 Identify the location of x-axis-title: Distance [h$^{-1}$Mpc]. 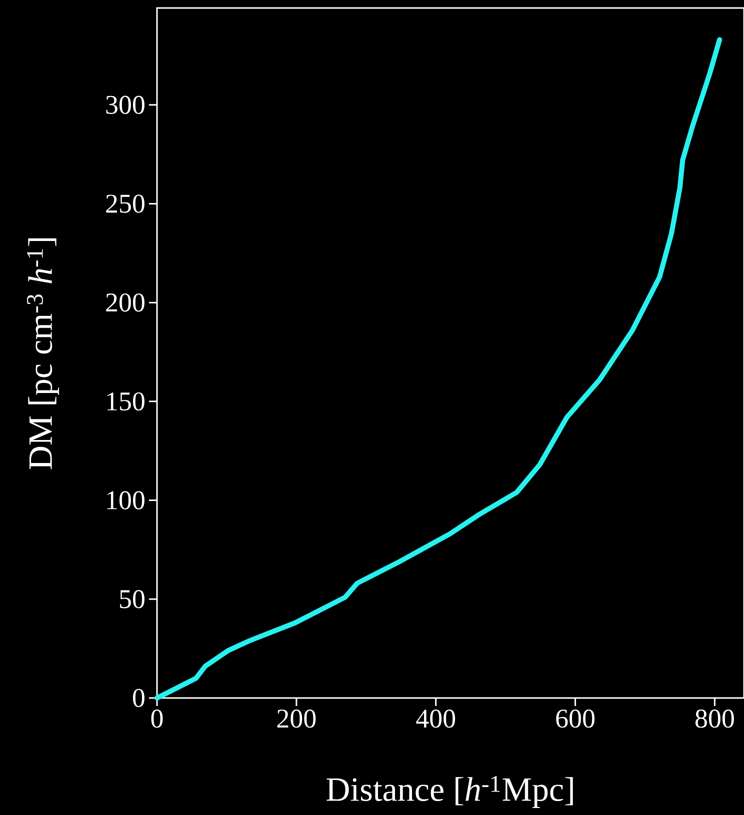
(449, 792).